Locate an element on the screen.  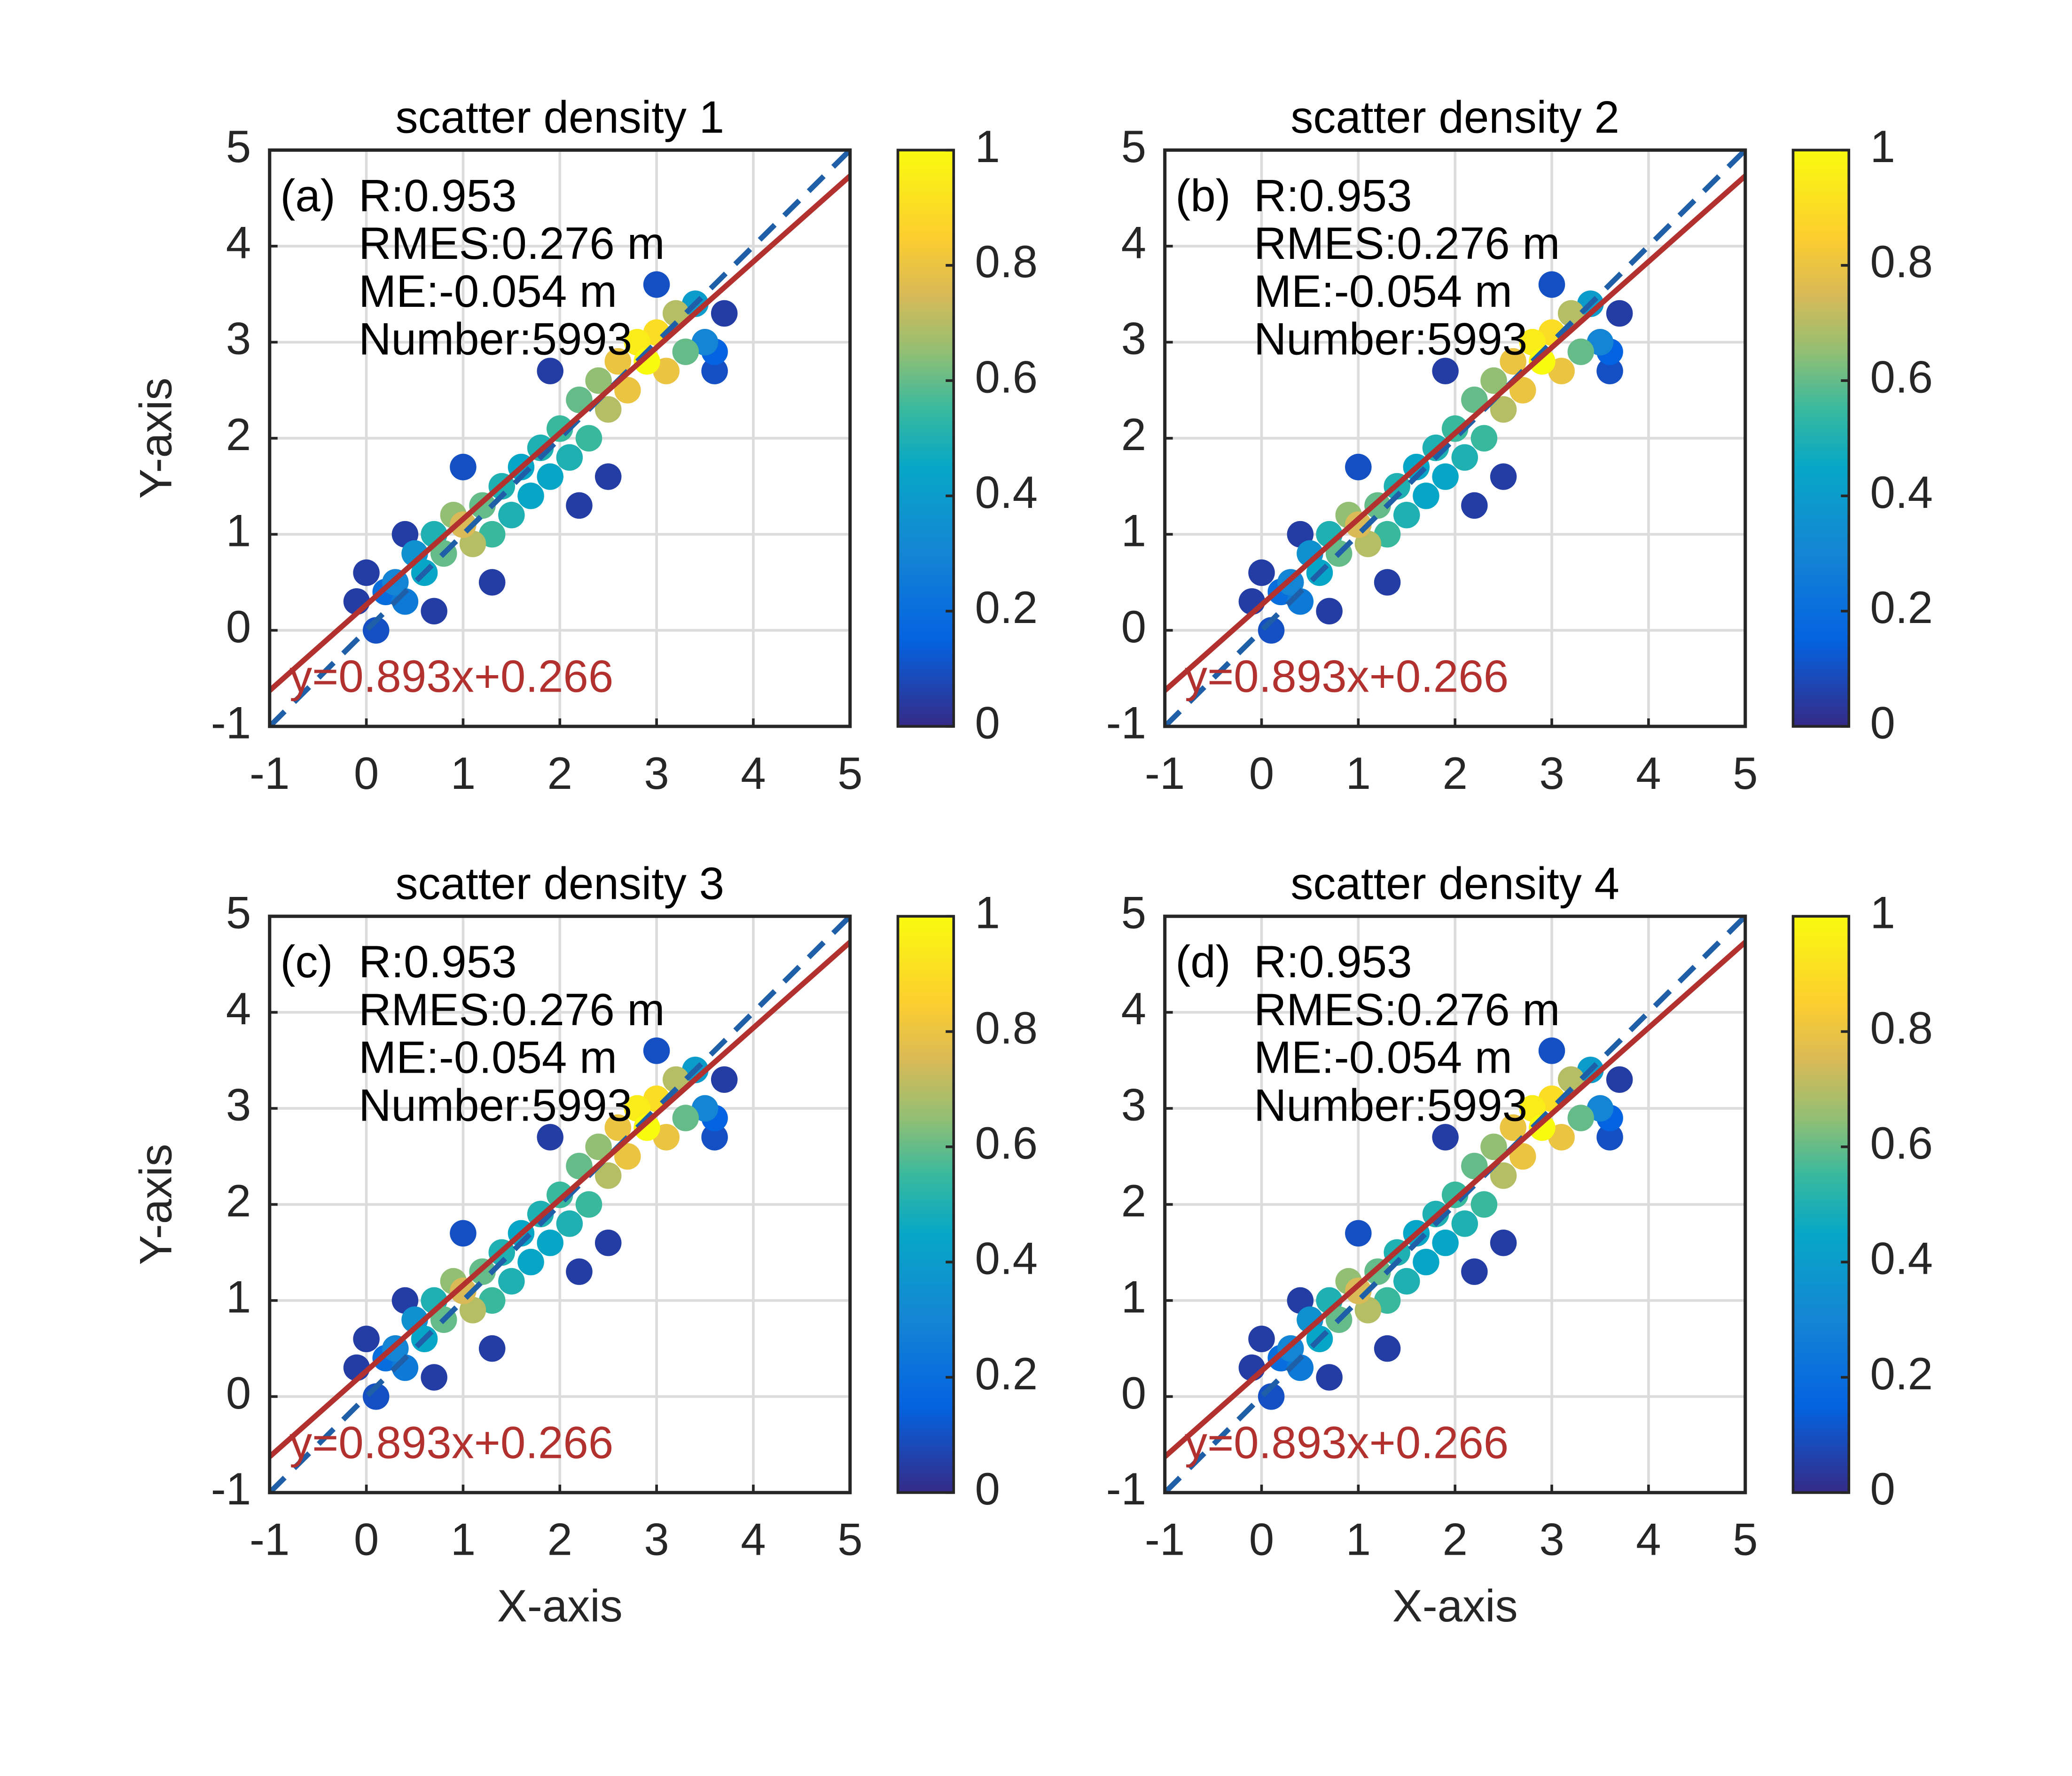
stat-text: Number:5993 is located at coordinates (495, 1105).